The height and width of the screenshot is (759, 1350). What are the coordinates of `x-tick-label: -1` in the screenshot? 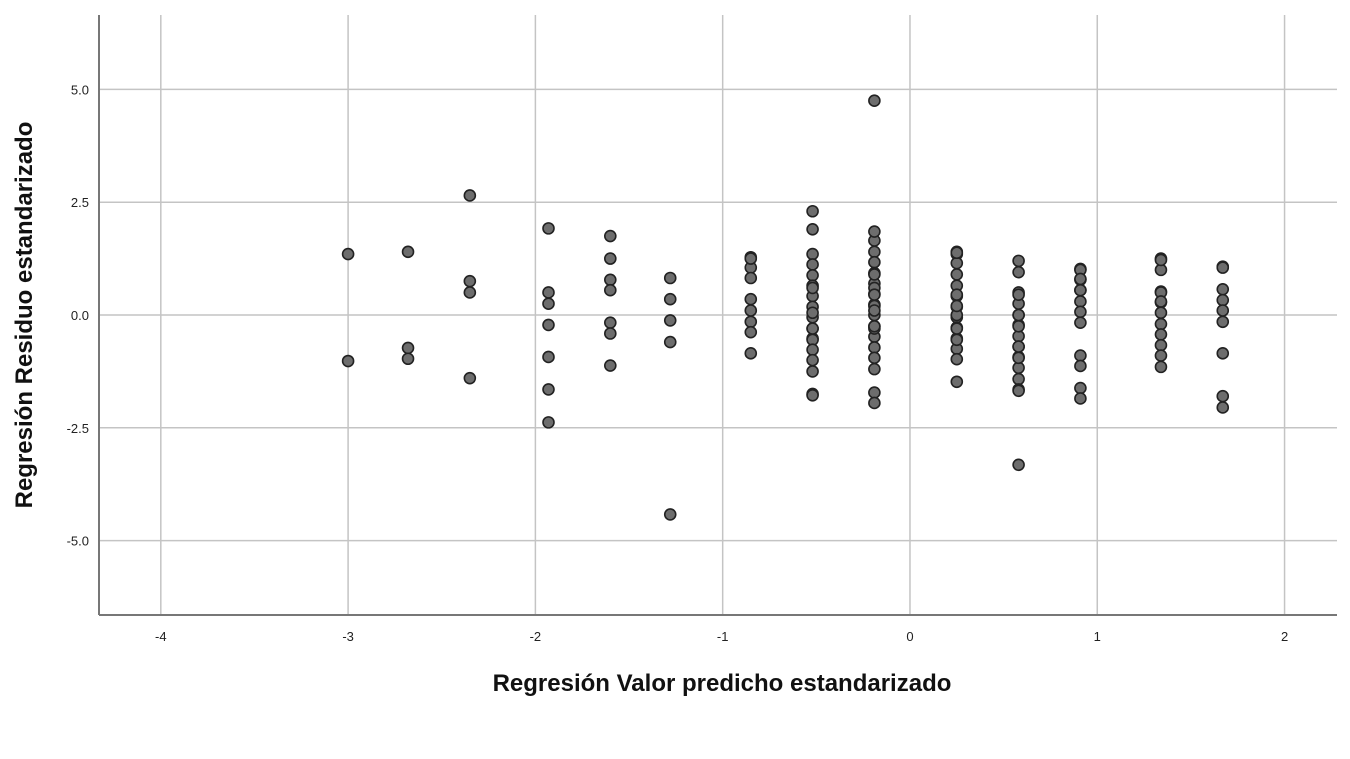 It's located at (723, 636).